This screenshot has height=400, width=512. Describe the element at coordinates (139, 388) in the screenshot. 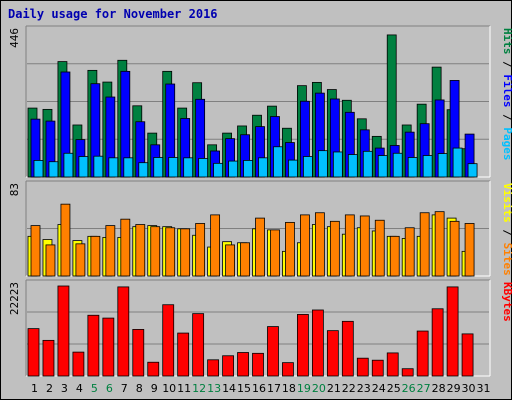

I see `day-label: 8` at that location.